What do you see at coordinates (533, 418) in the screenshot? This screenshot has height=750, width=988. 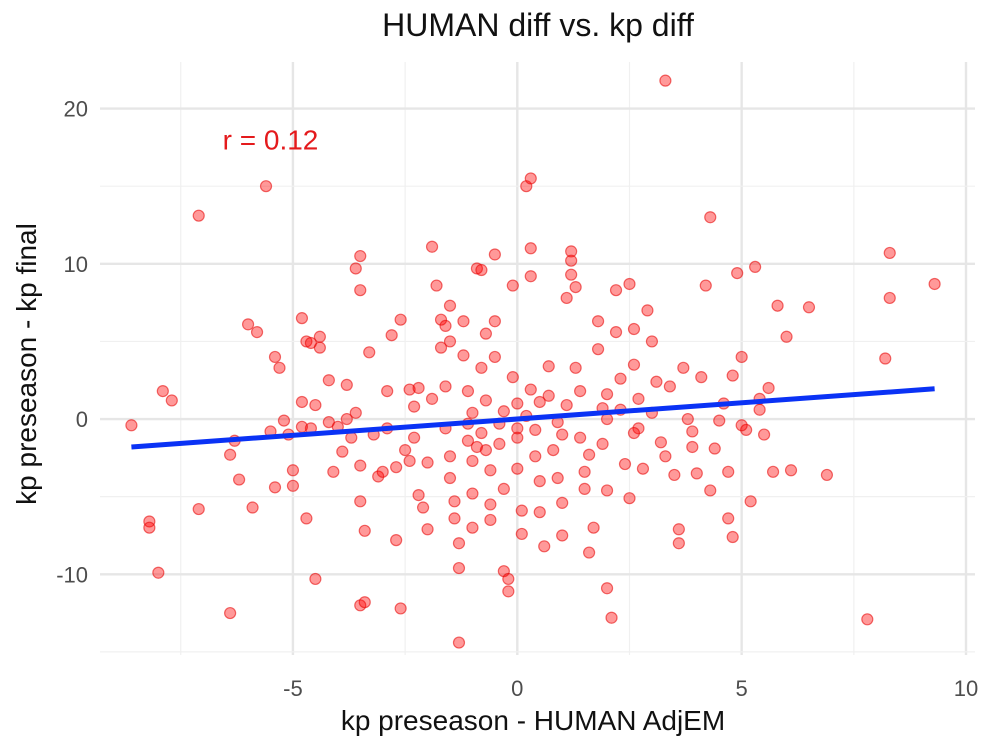 I see `regression-line` at bounding box center [533, 418].